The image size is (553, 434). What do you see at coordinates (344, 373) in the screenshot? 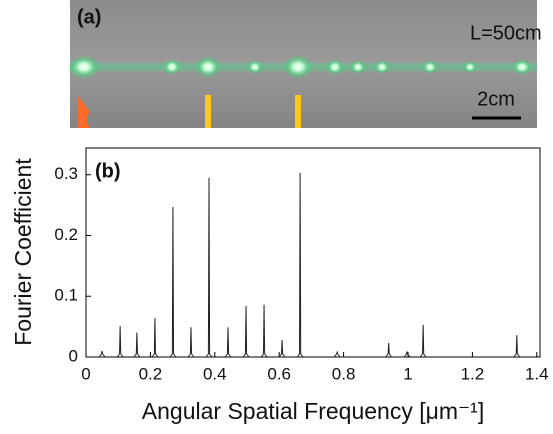
I see `x-tick-label: 0.8` at bounding box center [344, 373].